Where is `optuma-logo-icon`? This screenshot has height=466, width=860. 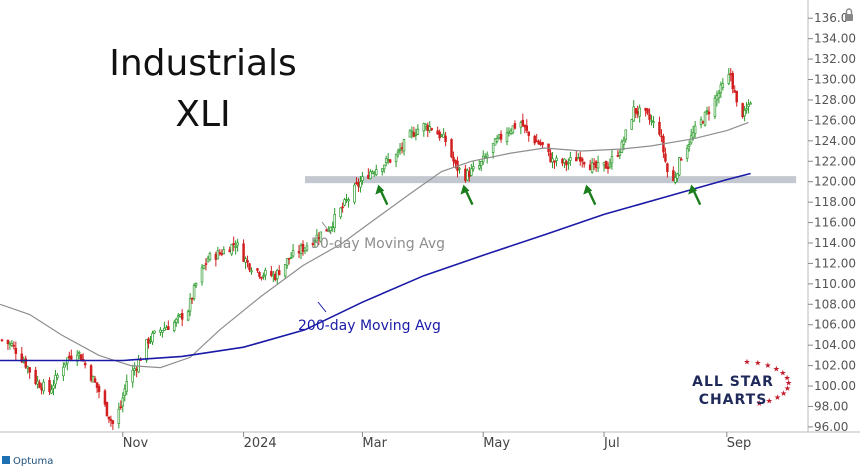
optuma-logo-icon is located at coordinates (6, 460).